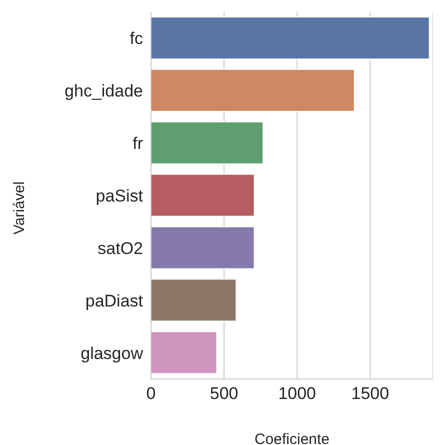 The image size is (441, 445). What do you see at coordinates (19, 208) in the screenshot?
I see `y-axis-title: Variável` at bounding box center [19, 208].